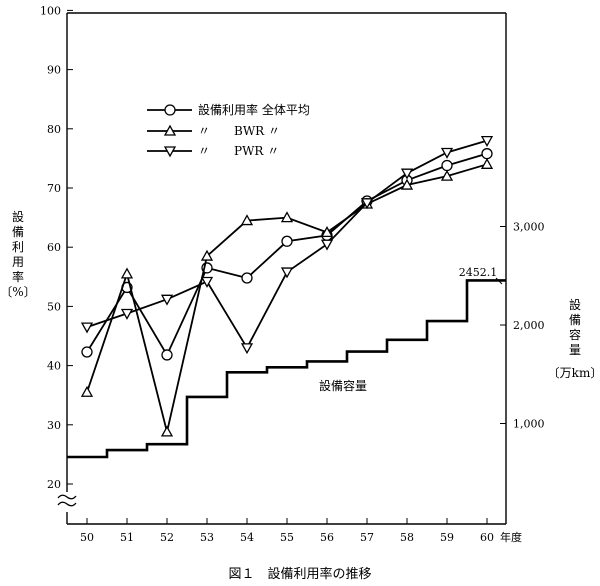  What do you see at coordinates (499, 281) in the screenshot?
I see `capacity-annotation-pointer` at bounding box center [499, 281].